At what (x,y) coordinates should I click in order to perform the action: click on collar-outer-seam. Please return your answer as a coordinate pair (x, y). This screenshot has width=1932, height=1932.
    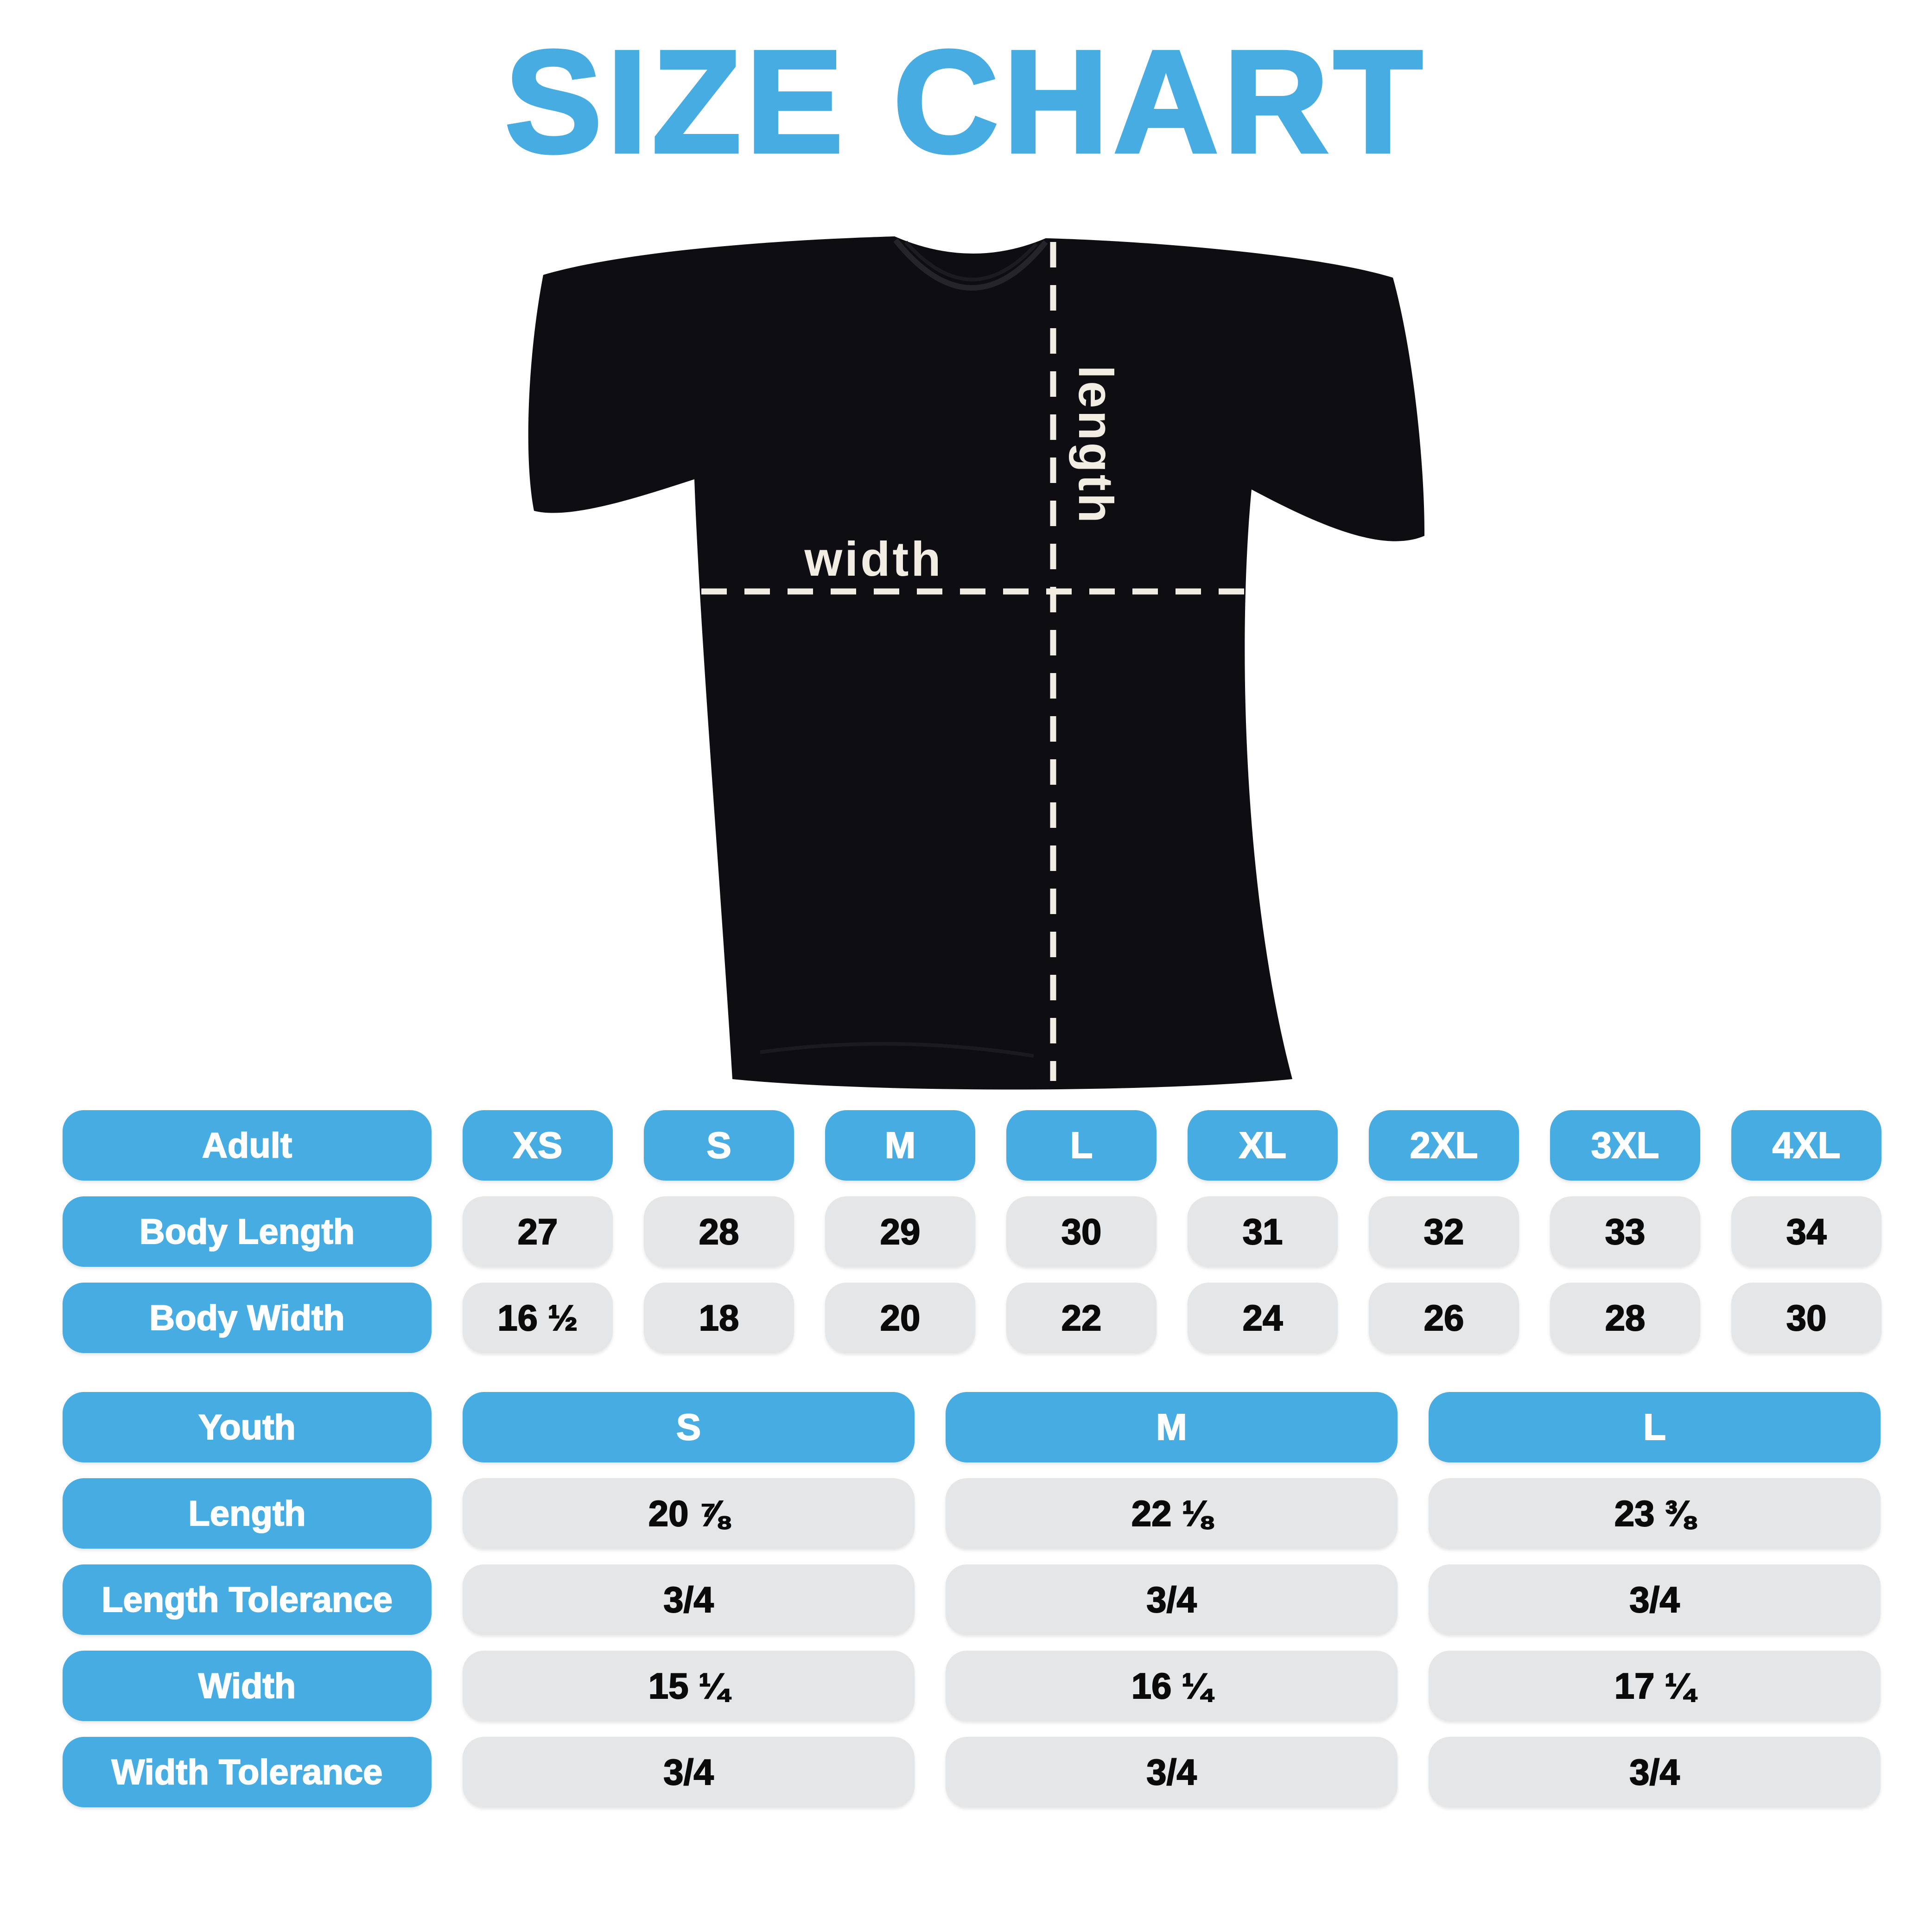
    Looking at the image, I should click on (970, 264).